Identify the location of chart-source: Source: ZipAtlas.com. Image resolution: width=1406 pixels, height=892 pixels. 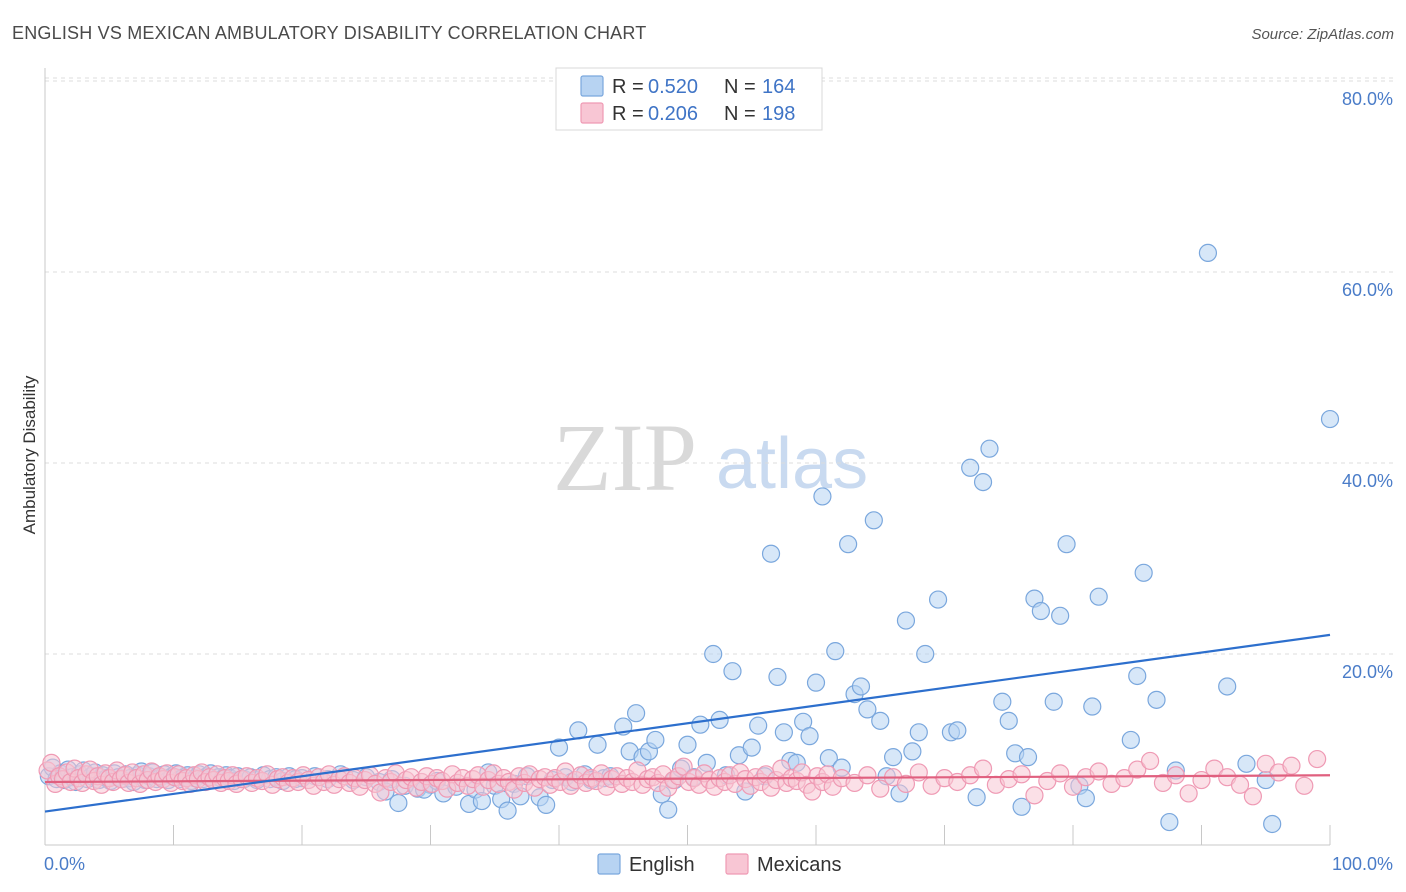
(1322, 34).